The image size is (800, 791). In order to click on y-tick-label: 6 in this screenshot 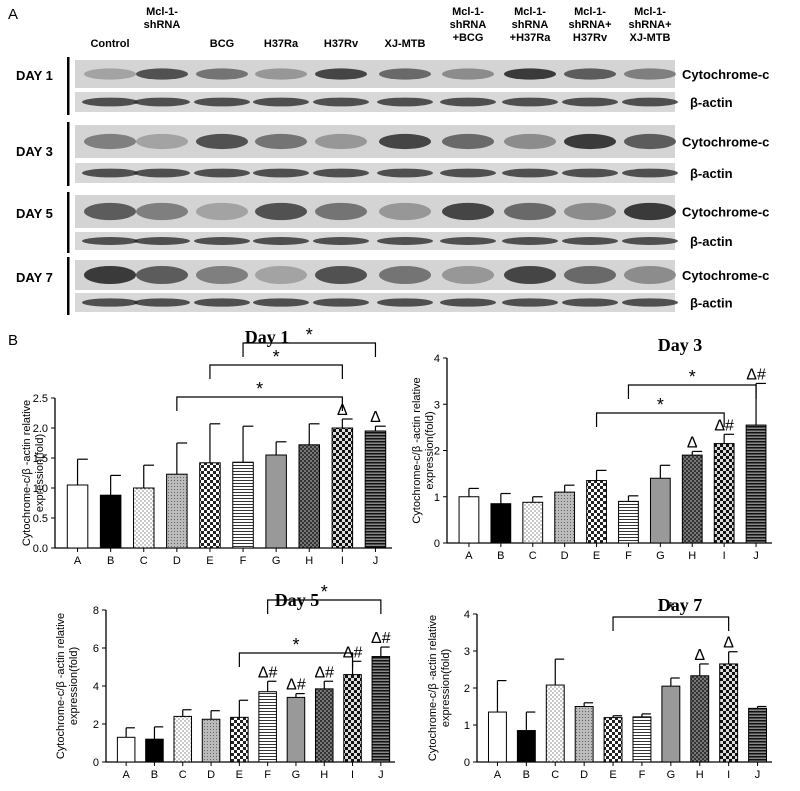, I will do `click(96, 649)`.